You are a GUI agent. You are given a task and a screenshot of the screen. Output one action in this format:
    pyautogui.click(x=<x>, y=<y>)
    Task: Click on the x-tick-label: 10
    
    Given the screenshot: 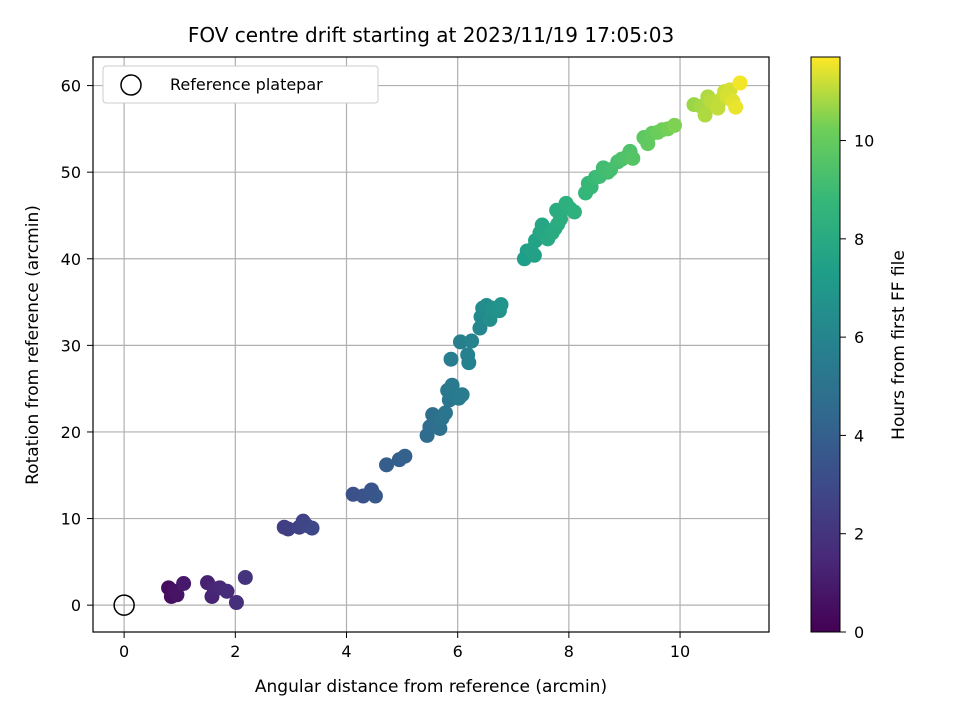 What is the action you would take?
    pyautogui.click(x=680, y=651)
    